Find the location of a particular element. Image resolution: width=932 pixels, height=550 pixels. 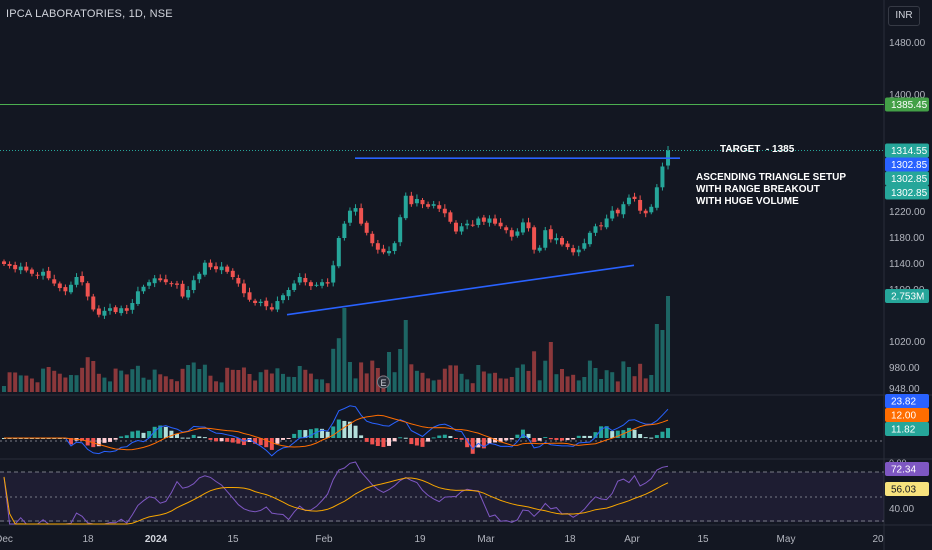

target-annotation: TARGET - 1385 is located at coordinates (757, 149).